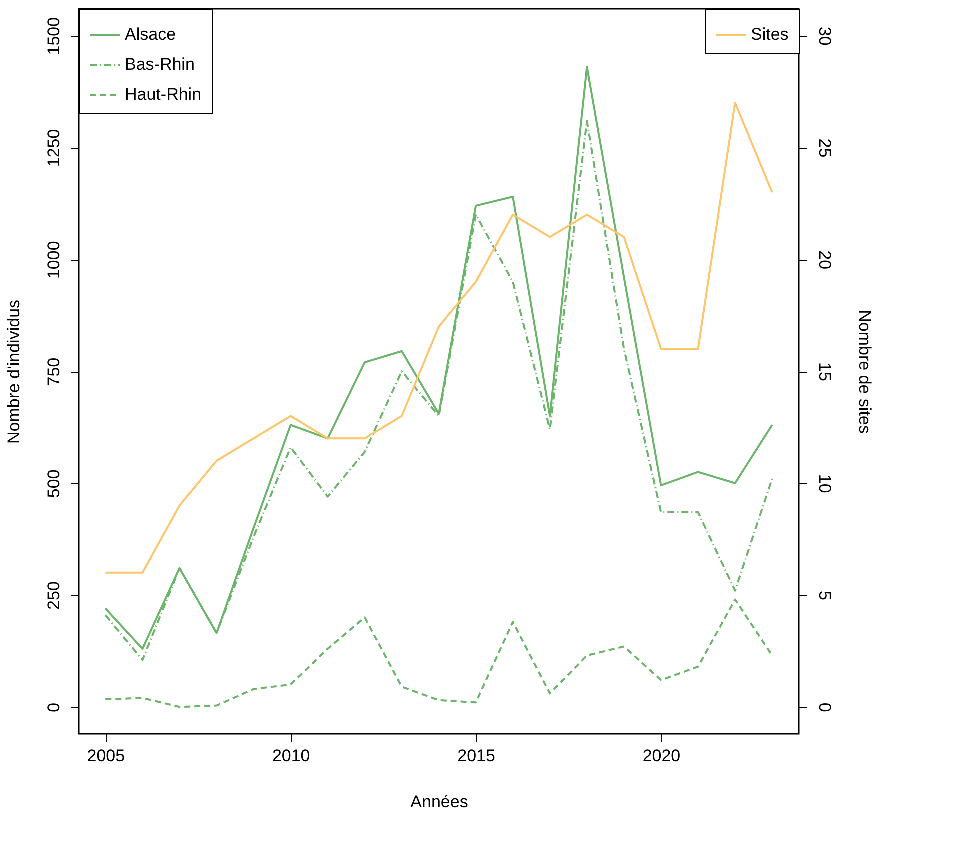 This screenshot has width=959, height=848. I want to click on y-tick-label: 1000, so click(54, 260).